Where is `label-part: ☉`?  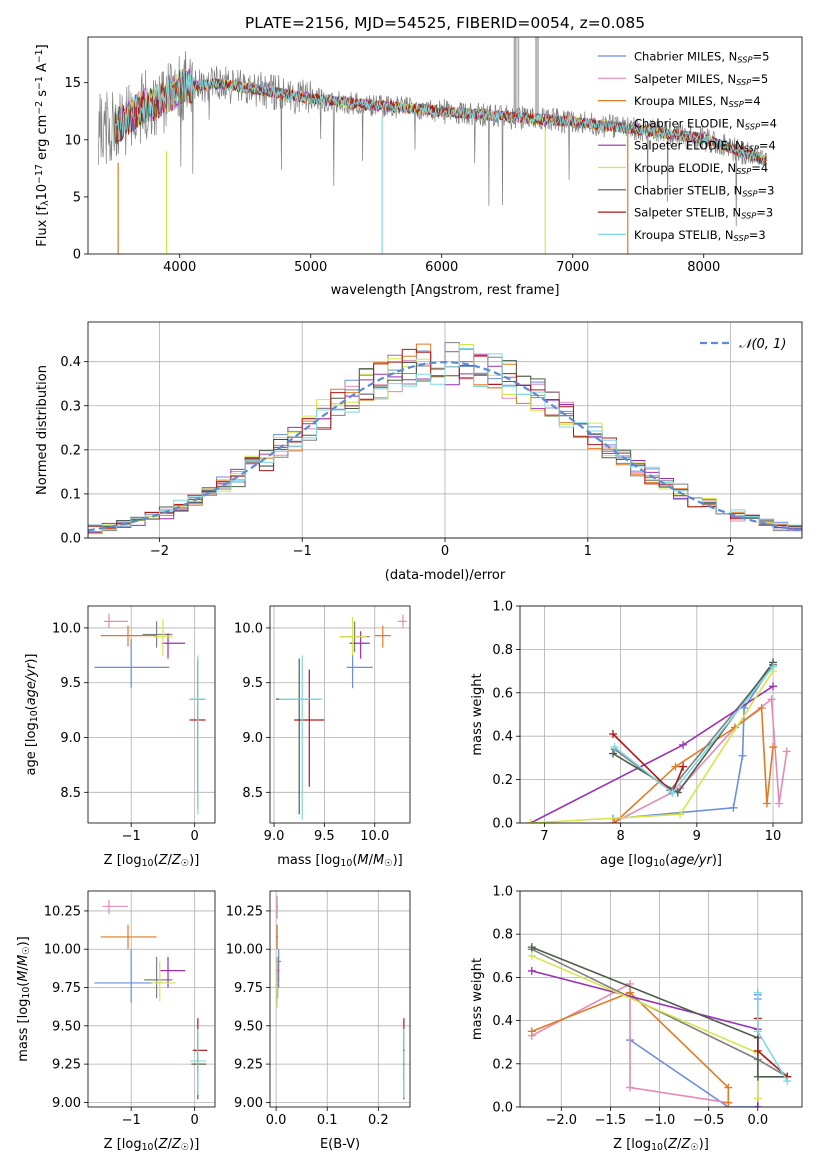 label-part: ☉ is located at coordinates (185, 1147).